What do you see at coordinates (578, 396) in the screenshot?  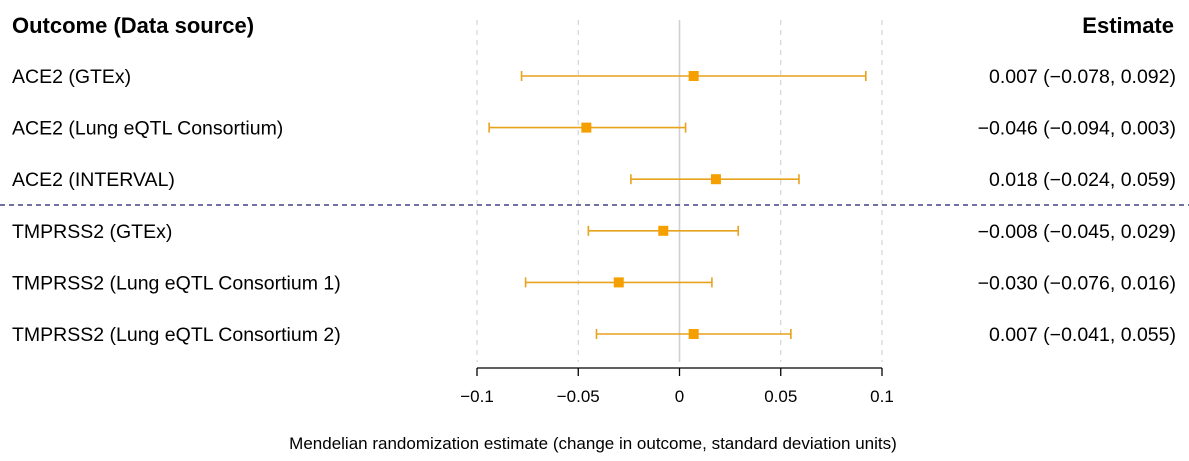 I see `x-tick-label: −0.05` at bounding box center [578, 396].